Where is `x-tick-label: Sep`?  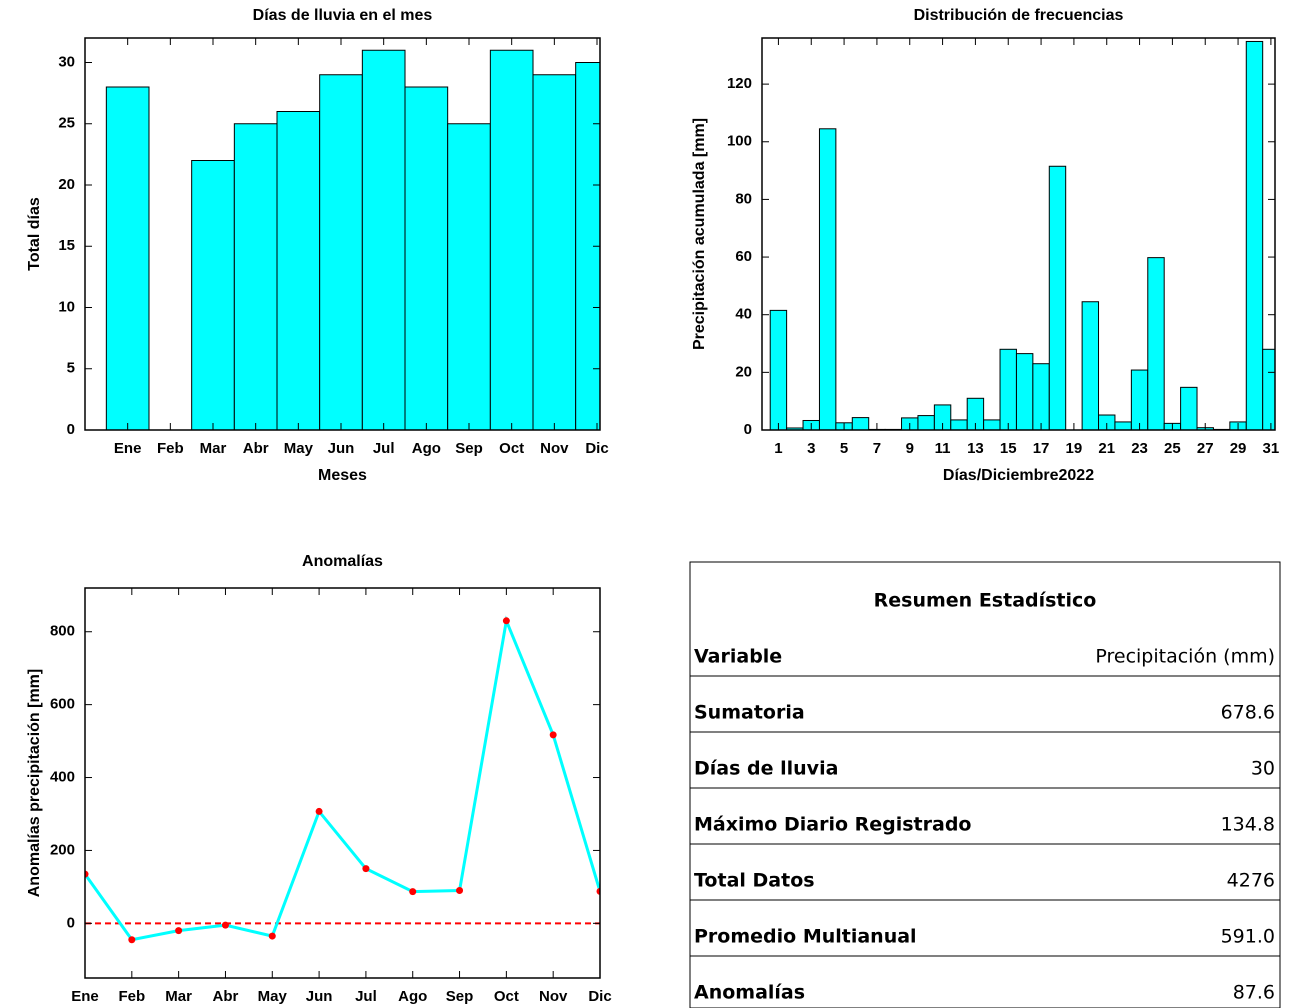
x-tick-label: Sep is located at coordinates (469, 448).